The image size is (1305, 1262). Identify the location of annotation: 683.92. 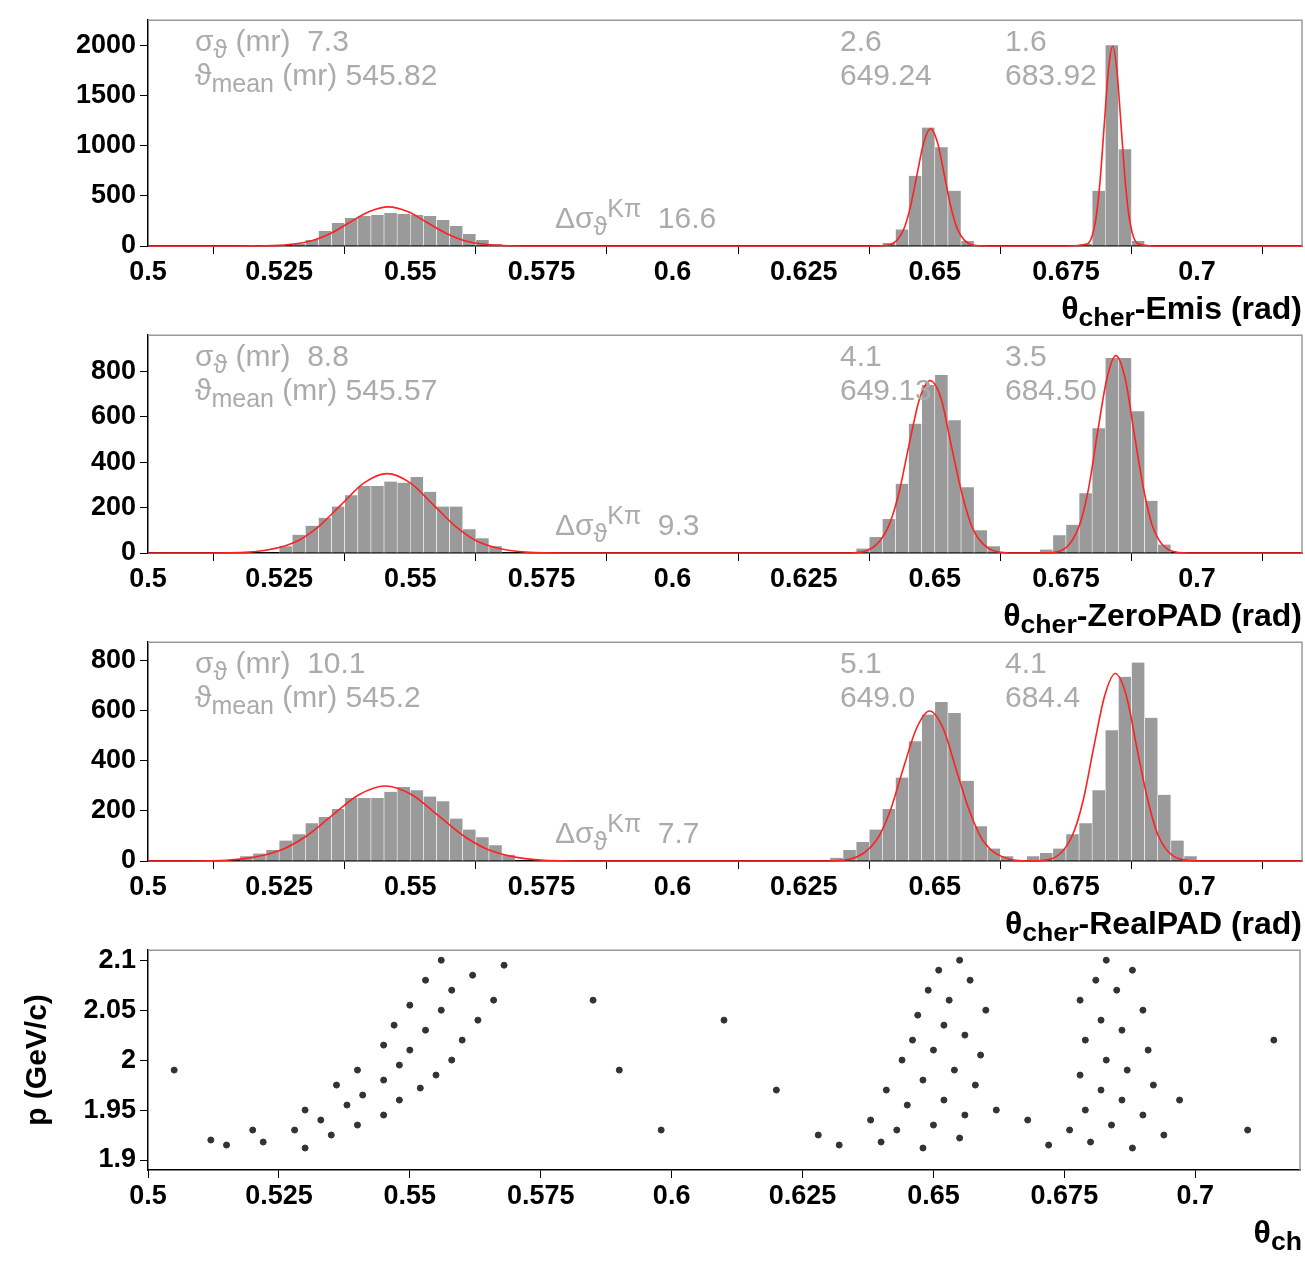
(1051, 75).